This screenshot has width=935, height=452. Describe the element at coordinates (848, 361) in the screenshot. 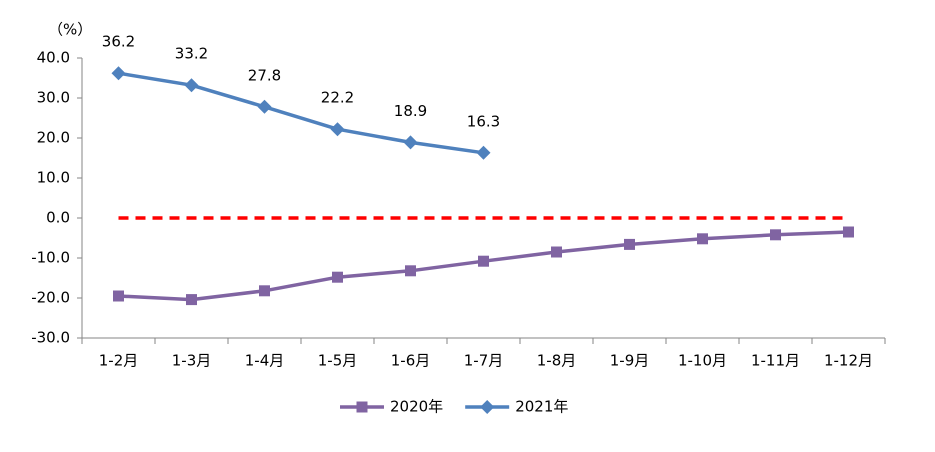

I see `x-tick-label: 1-12月` at that location.